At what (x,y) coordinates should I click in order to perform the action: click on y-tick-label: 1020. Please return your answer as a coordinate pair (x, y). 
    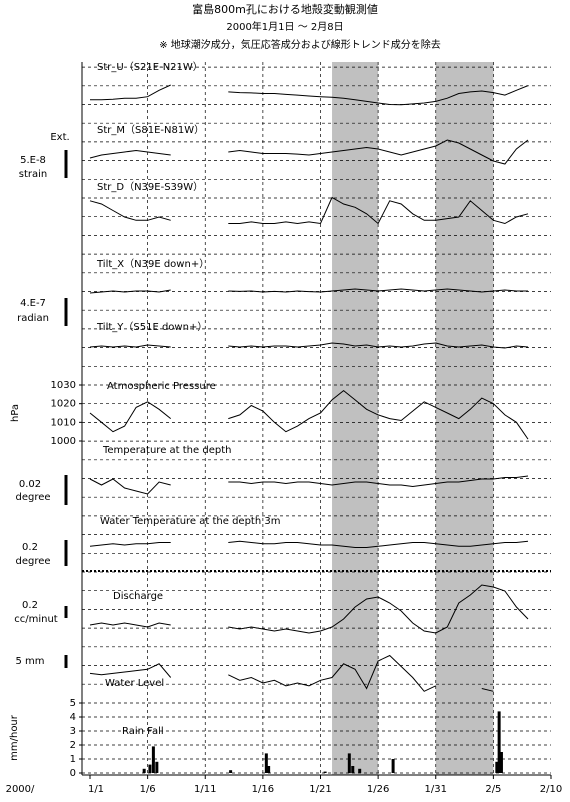
    Looking at the image, I should click on (63, 404).